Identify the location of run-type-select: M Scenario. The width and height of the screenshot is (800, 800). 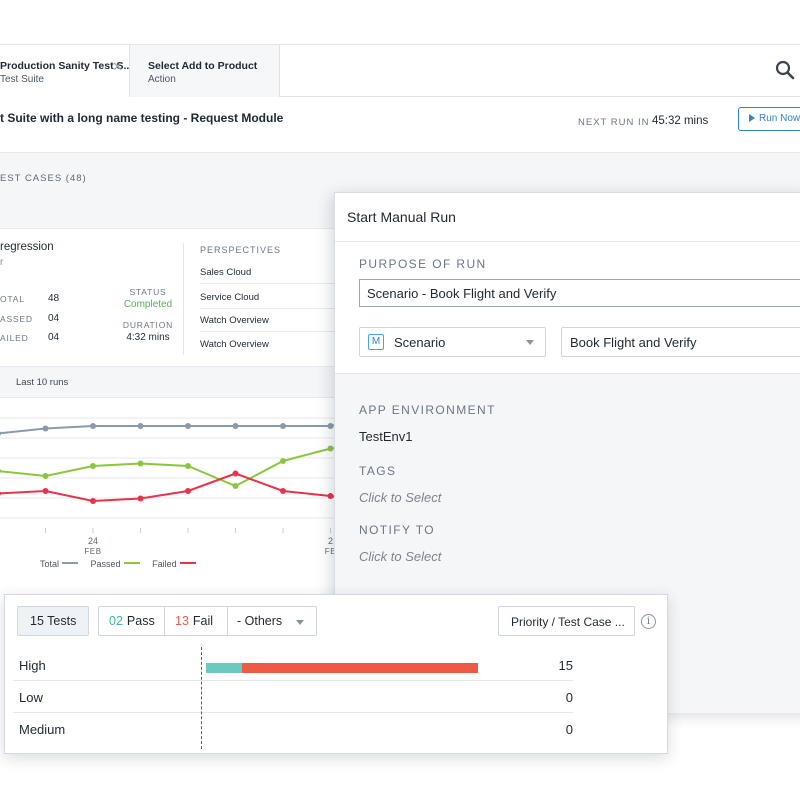
(452, 342).